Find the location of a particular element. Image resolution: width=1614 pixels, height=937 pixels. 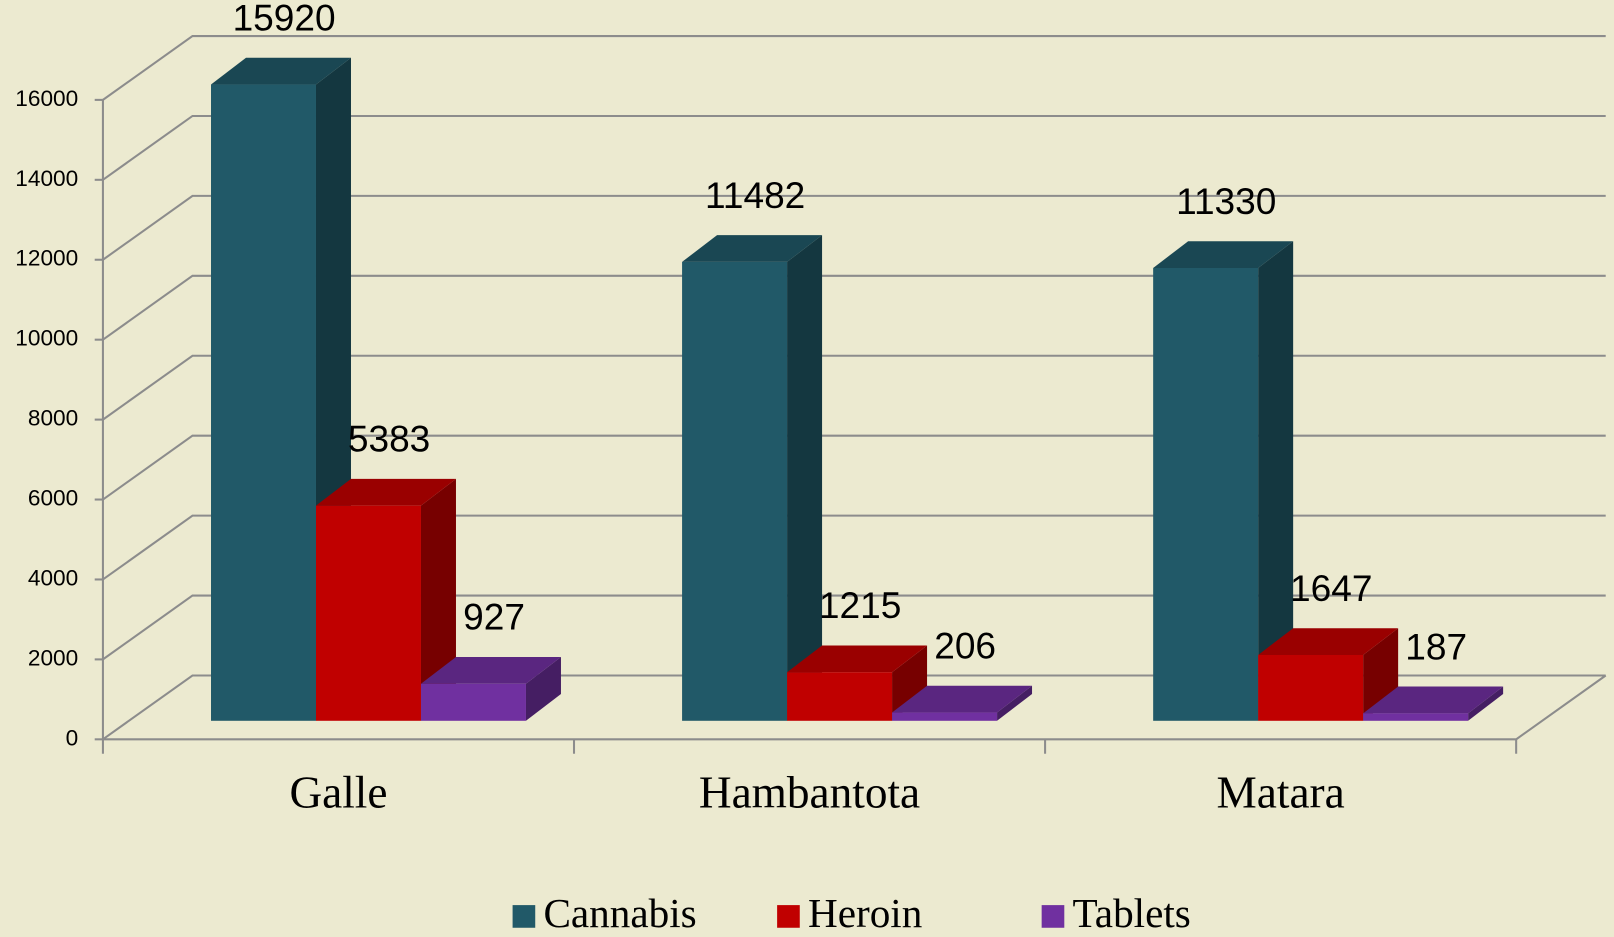

data-label: 11330 is located at coordinates (1226, 201).